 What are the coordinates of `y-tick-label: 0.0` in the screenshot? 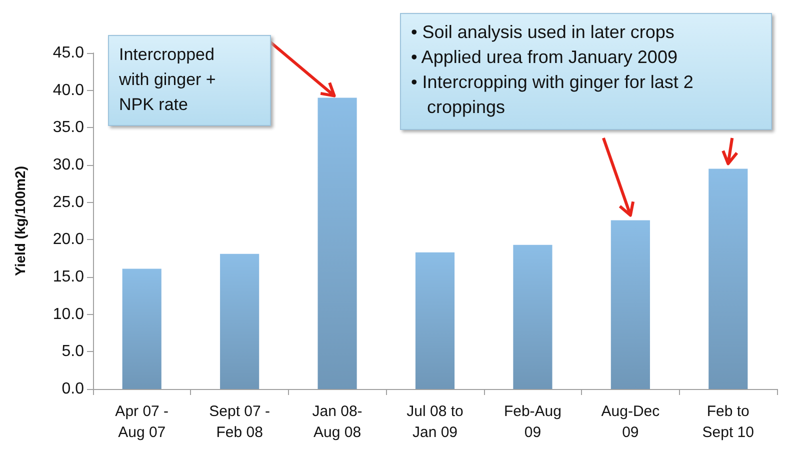 It's located at (73, 389).